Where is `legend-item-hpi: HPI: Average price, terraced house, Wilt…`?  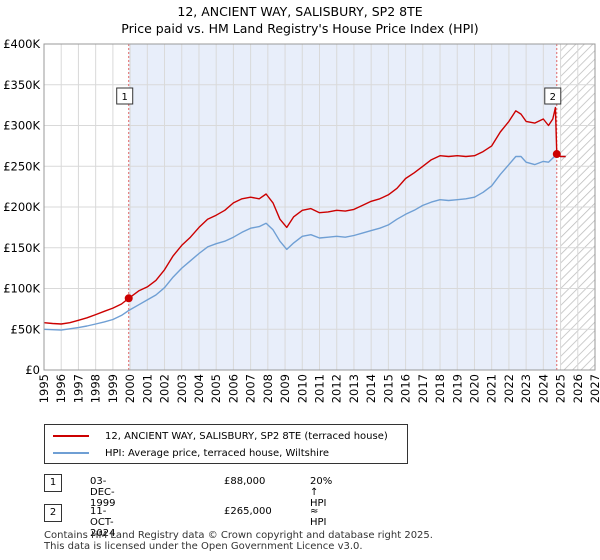 legend-item-hpi: HPI: Average price, terraced house, Wilt… is located at coordinates (191, 453).